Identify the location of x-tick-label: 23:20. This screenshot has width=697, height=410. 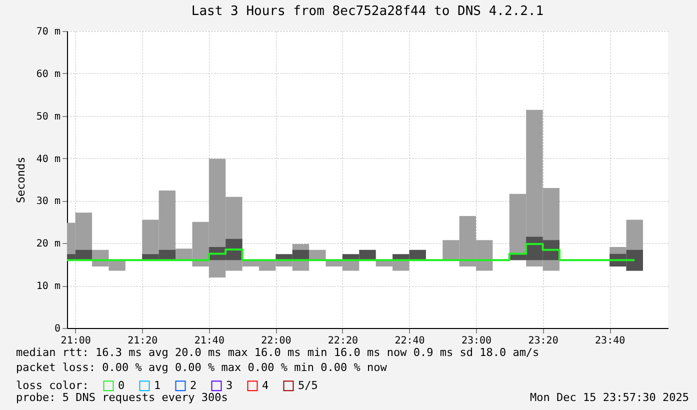
(543, 341).